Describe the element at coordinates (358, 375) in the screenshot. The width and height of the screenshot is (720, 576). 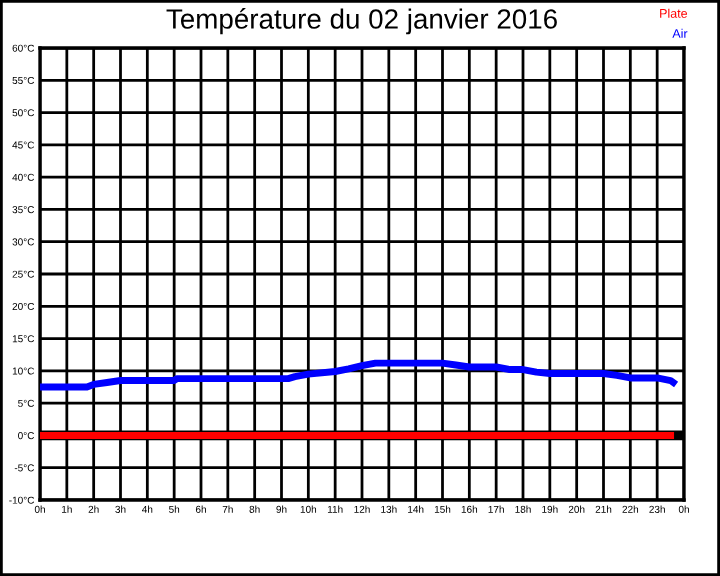
I see `line-series` at that location.